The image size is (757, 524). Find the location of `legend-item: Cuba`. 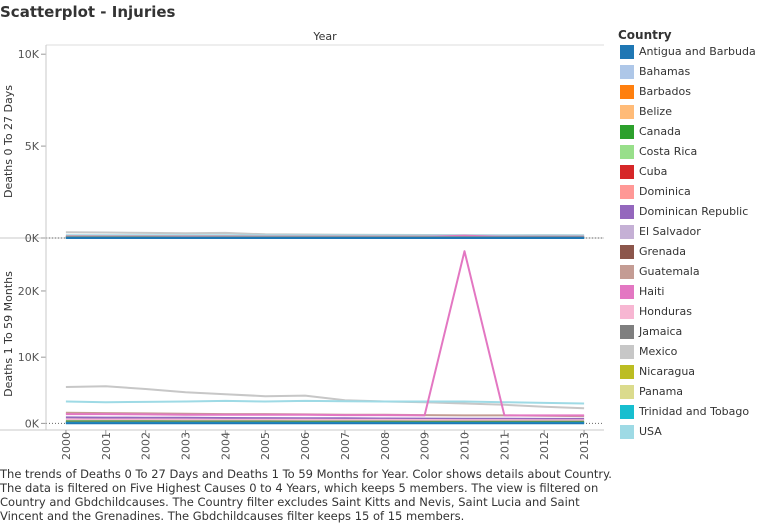

legend-item: Cuba is located at coordinates (687, 173).